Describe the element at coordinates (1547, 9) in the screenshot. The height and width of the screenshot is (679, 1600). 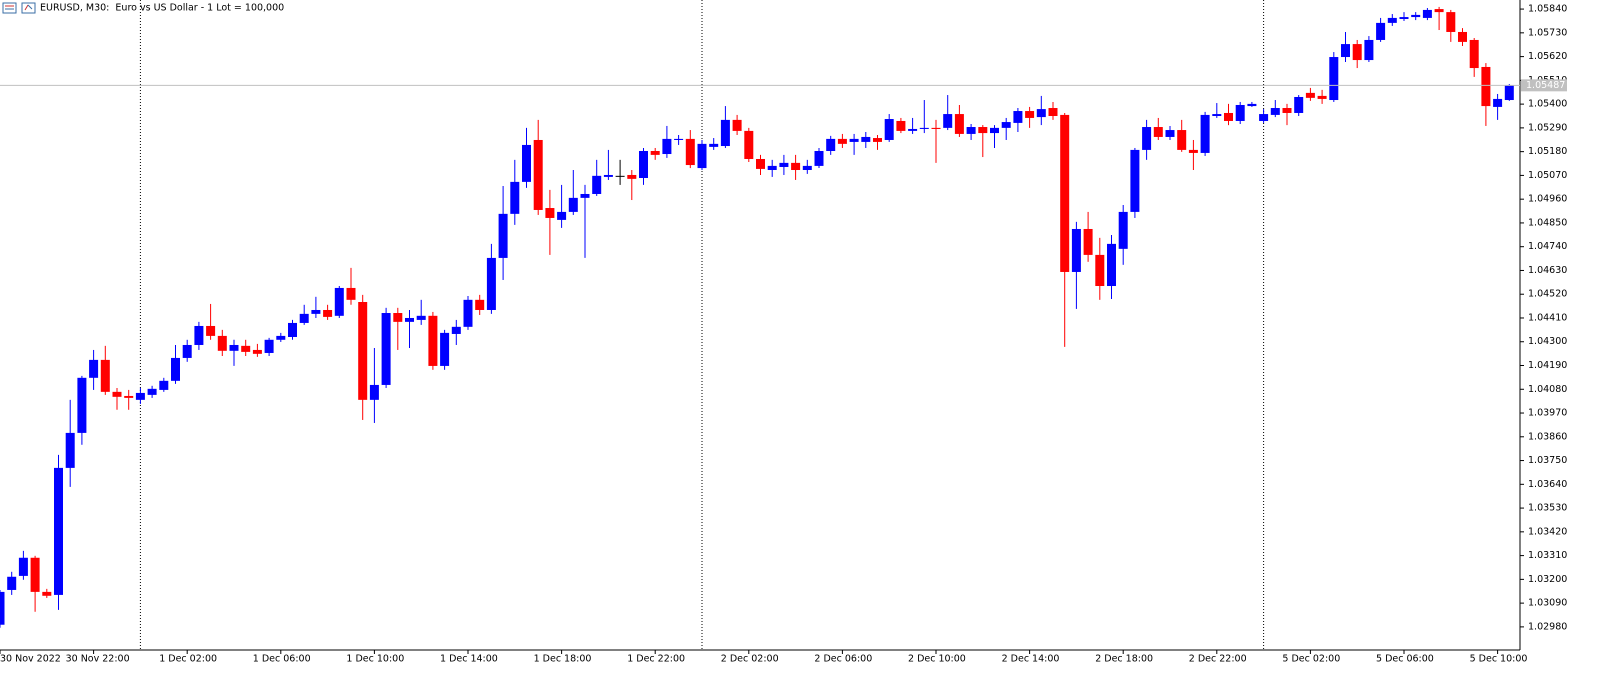
I see `y-tick-label: 1.05840` at that location.